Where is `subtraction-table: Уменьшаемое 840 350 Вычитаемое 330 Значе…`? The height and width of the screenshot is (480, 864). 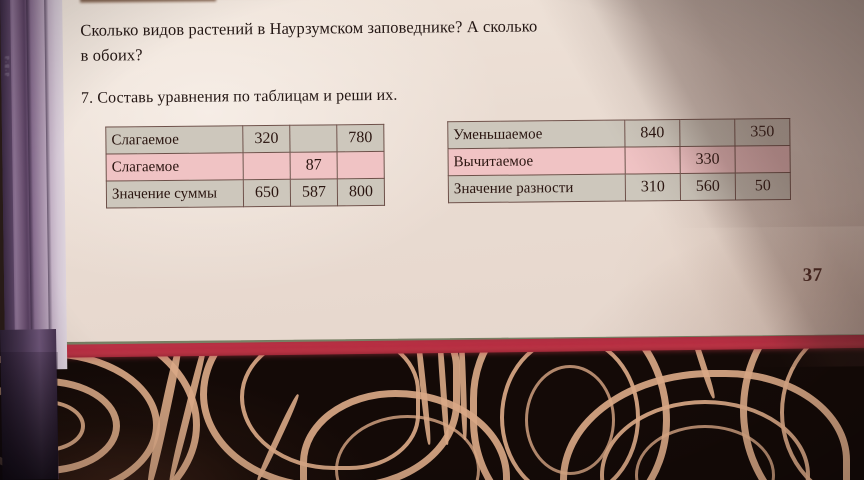
subtraction-table: Уменьшаемое 840 350 Вычитаемое 330 Значе… is located at coordinates (619, 160).